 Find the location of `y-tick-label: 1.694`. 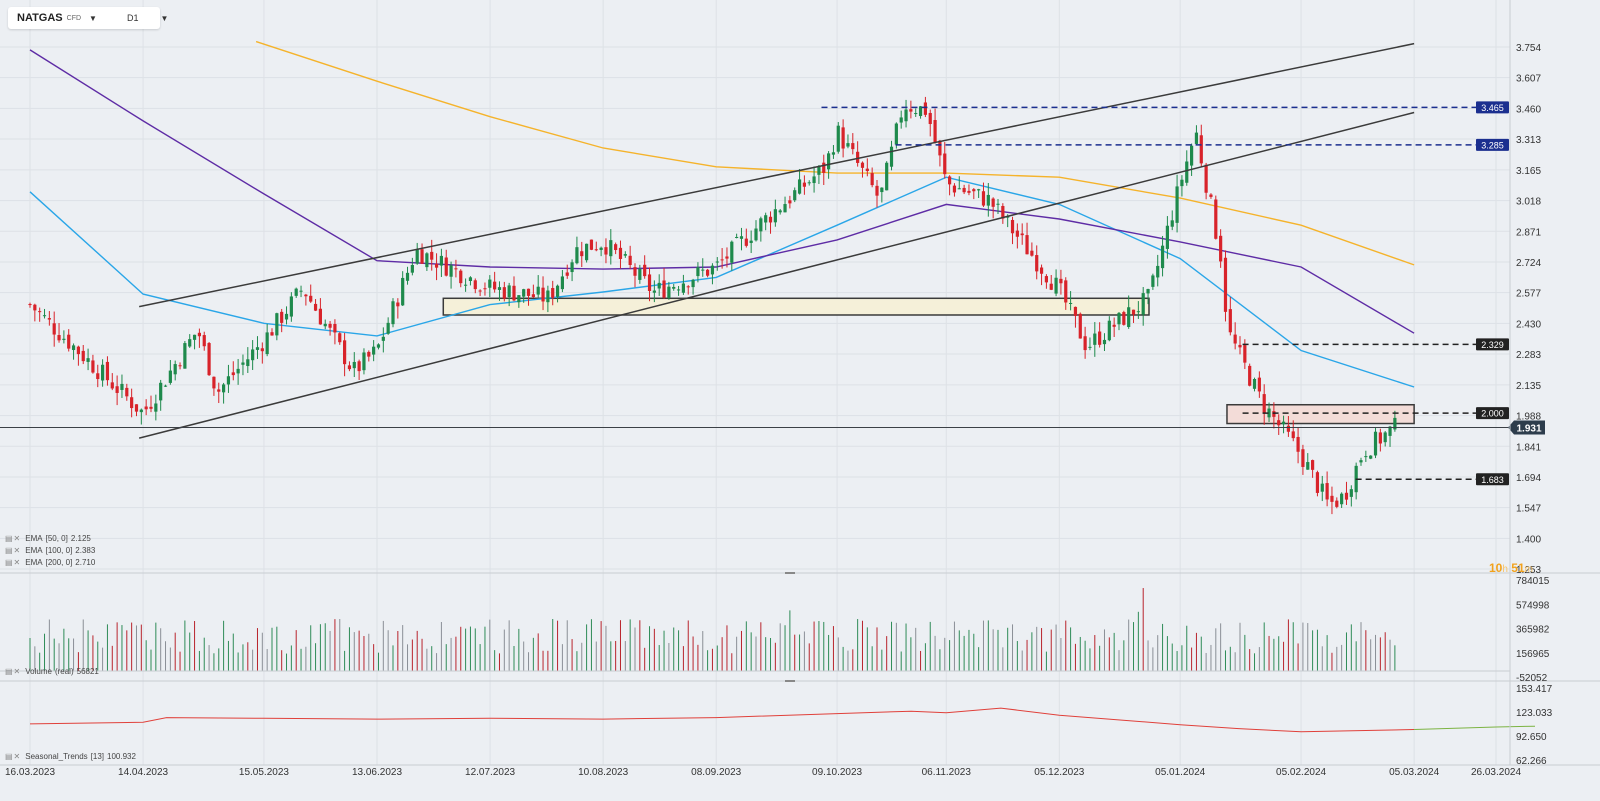

y-tick-label: 1.694 is located at coordinates (1528, 478).